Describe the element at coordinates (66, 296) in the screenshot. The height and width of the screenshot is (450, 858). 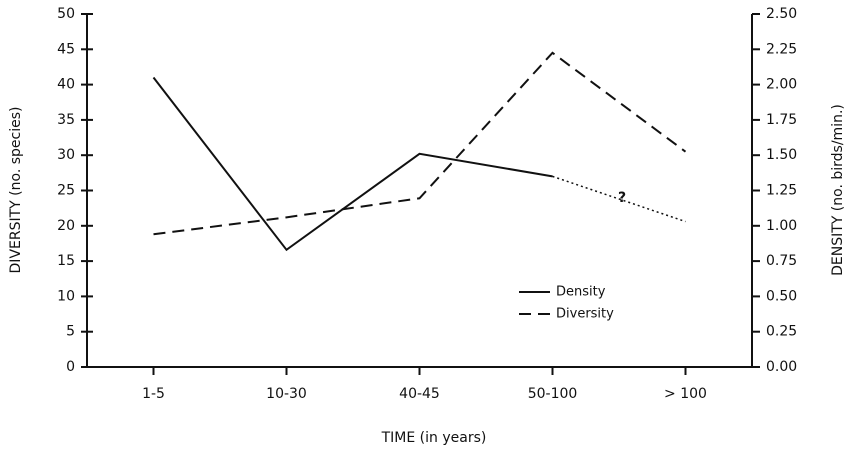
I see `y-tick-label: 10` at that location.